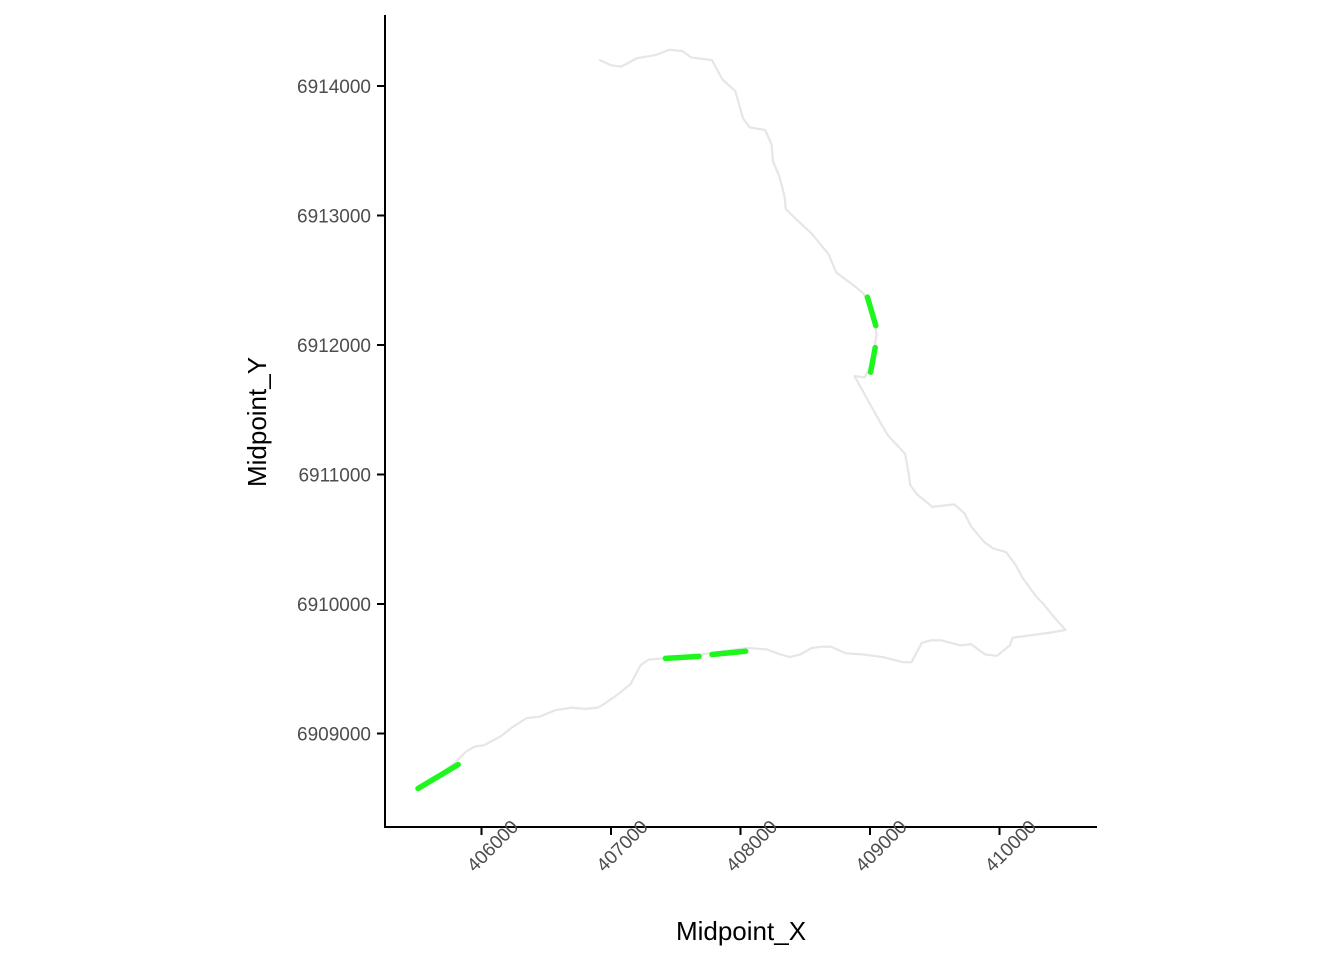 The image size is (1344, 960). Describe the element at coordinates (741, 931) in the screenshot. I see `x-axis-title: Midpoint_X` at that location.